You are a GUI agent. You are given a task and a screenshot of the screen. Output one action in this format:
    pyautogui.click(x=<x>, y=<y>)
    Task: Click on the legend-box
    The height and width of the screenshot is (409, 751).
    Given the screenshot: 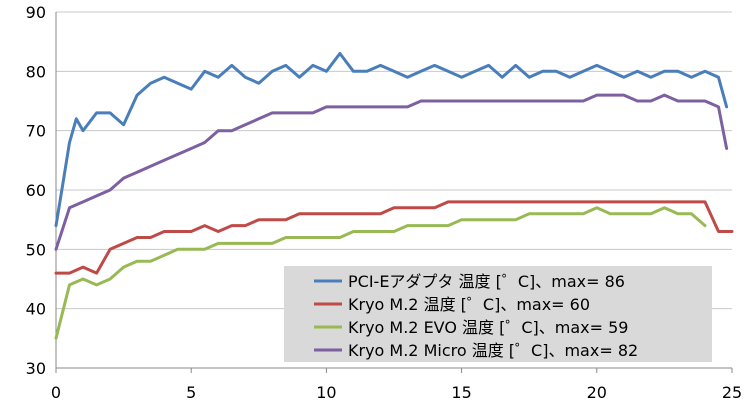 What is the action you would take?
    pyautogui.click(x=498, y=314)
    